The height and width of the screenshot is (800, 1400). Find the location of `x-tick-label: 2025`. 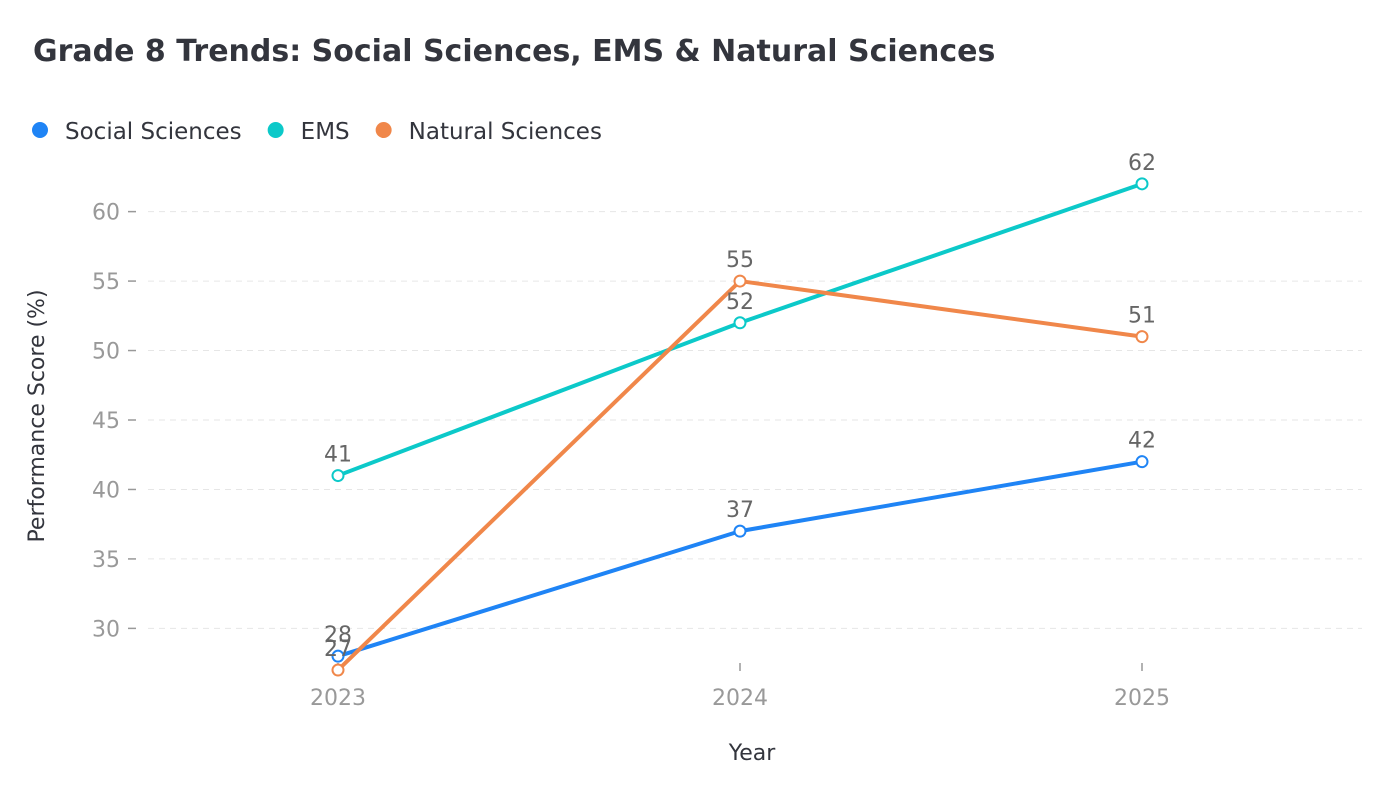

x-tick-label: 2025 is located at coordinates (1142, 698).